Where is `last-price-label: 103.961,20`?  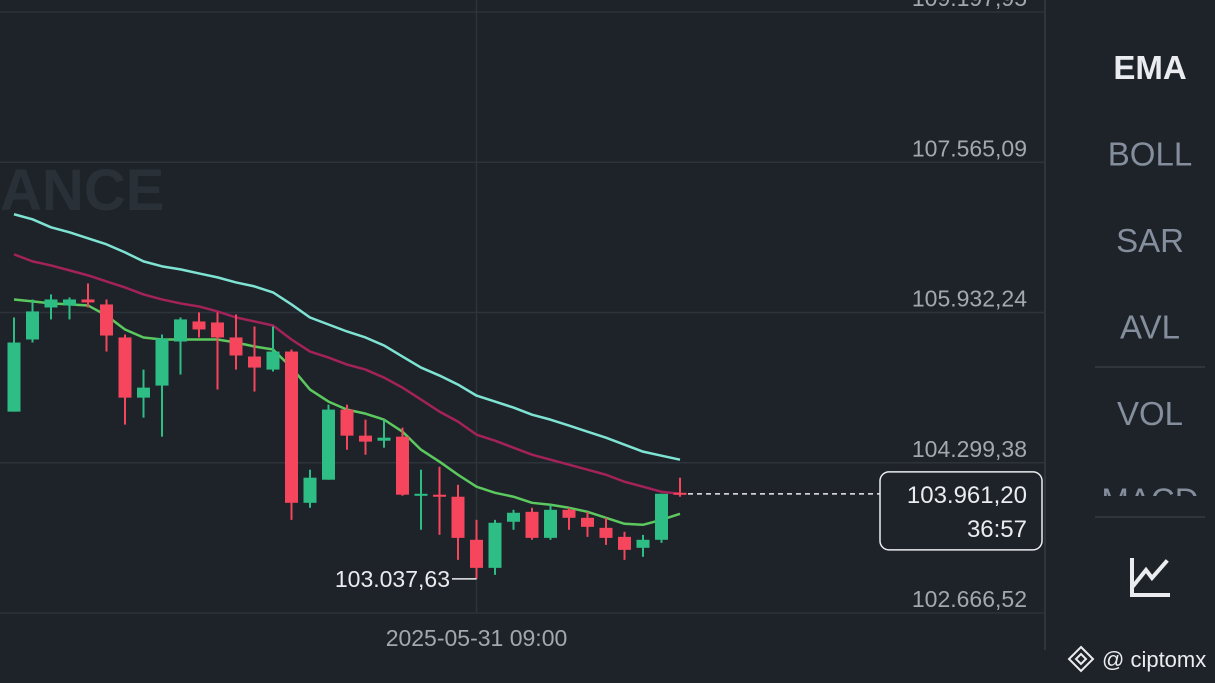
last-price-label: 103.961,20 is located at coordinates (967, 495).